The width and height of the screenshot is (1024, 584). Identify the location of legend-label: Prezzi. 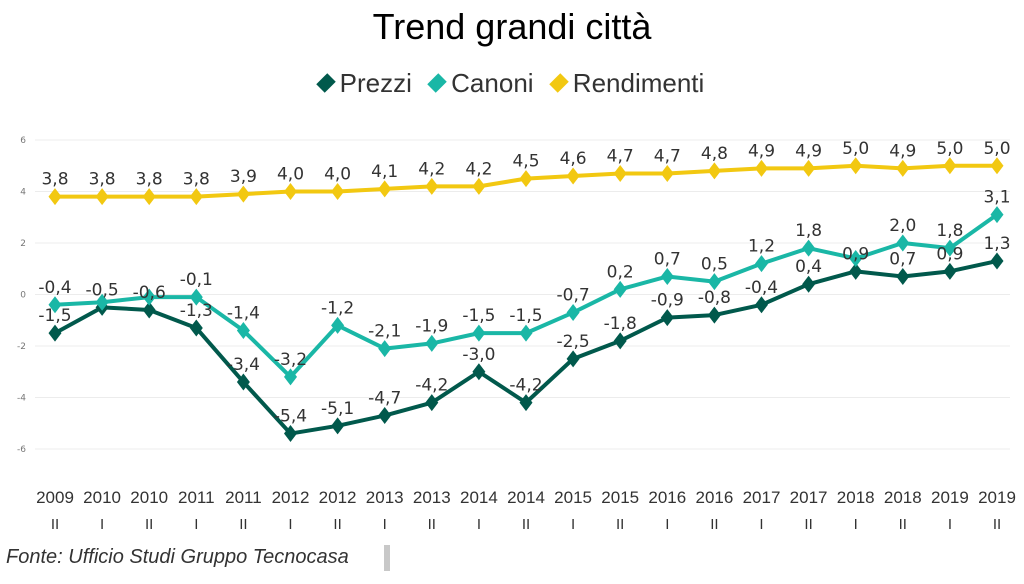
(375, 83).